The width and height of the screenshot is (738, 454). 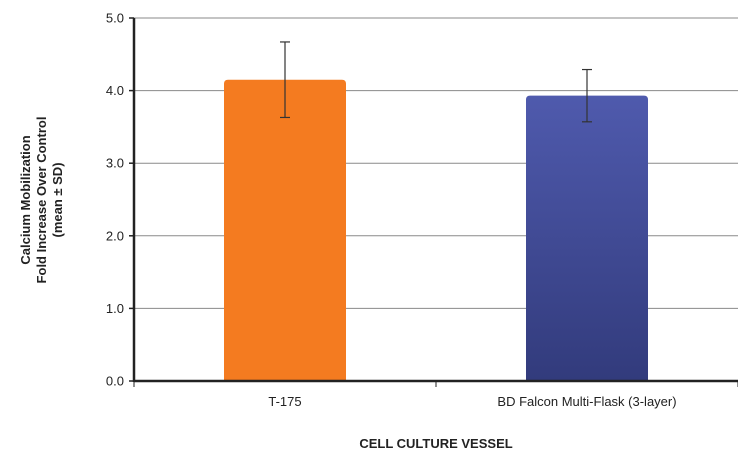 What do you see at coordinates (115, 18) in the screenshot?
I see `y-tick-label: 5.0` at bounding box center [115, 18].